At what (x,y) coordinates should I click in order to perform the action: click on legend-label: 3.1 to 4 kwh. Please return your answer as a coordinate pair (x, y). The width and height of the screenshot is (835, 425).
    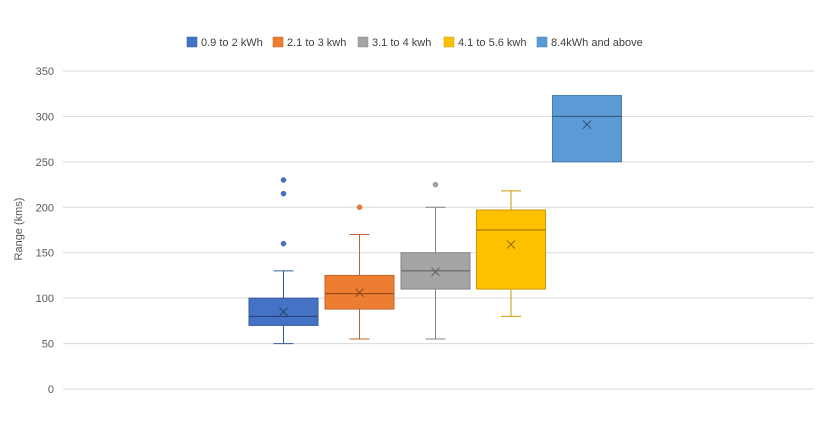
    Looking at the image, I should click on (401, 43).